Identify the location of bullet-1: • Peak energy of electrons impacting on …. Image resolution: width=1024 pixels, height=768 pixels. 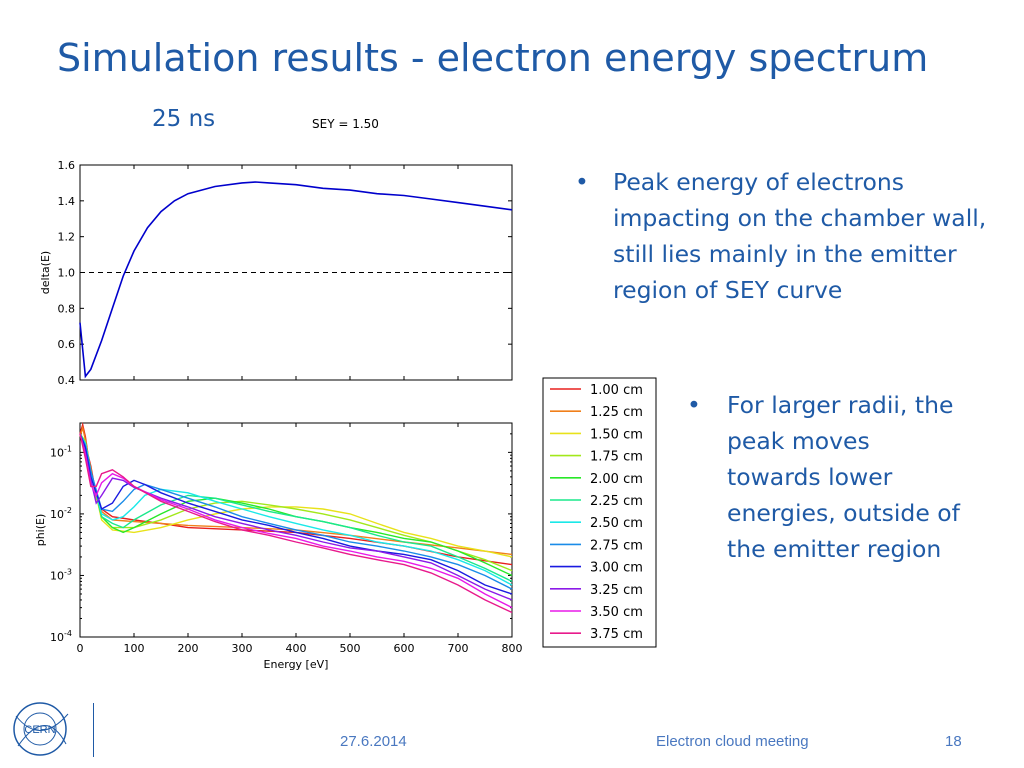
(784, 236).